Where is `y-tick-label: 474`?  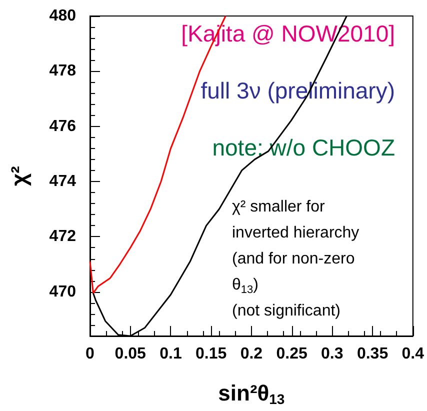
y-tick-label: 474 is located at coordinates (62, 181).